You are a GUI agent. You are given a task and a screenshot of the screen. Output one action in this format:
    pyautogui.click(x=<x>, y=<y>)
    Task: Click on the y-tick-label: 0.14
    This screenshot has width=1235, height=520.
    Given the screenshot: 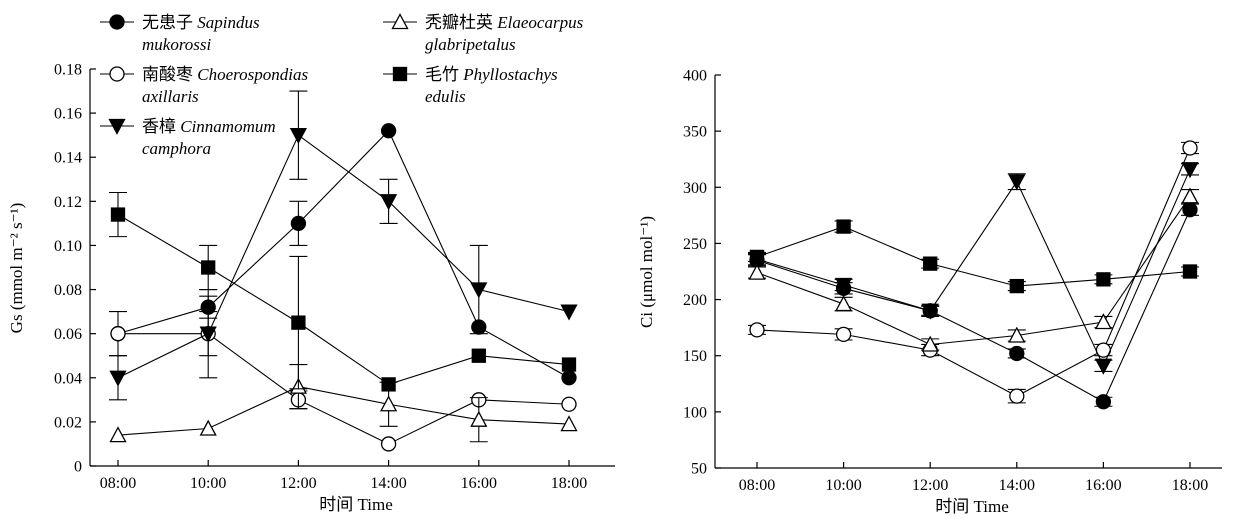 What is the action you would take?
    pyautogui.click(x=68, y=158)
    